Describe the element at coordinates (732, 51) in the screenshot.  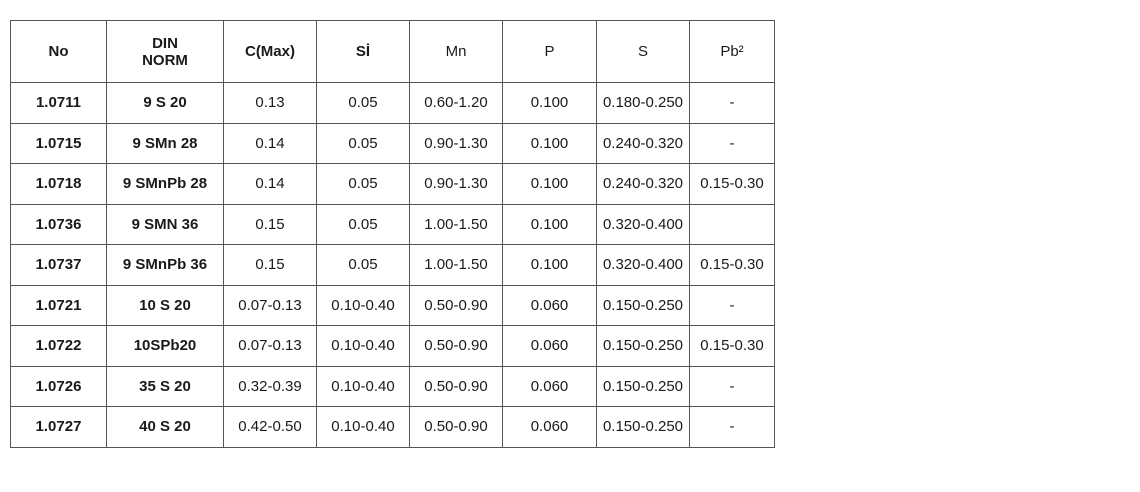
I see `column-header: Pb²` at that location.